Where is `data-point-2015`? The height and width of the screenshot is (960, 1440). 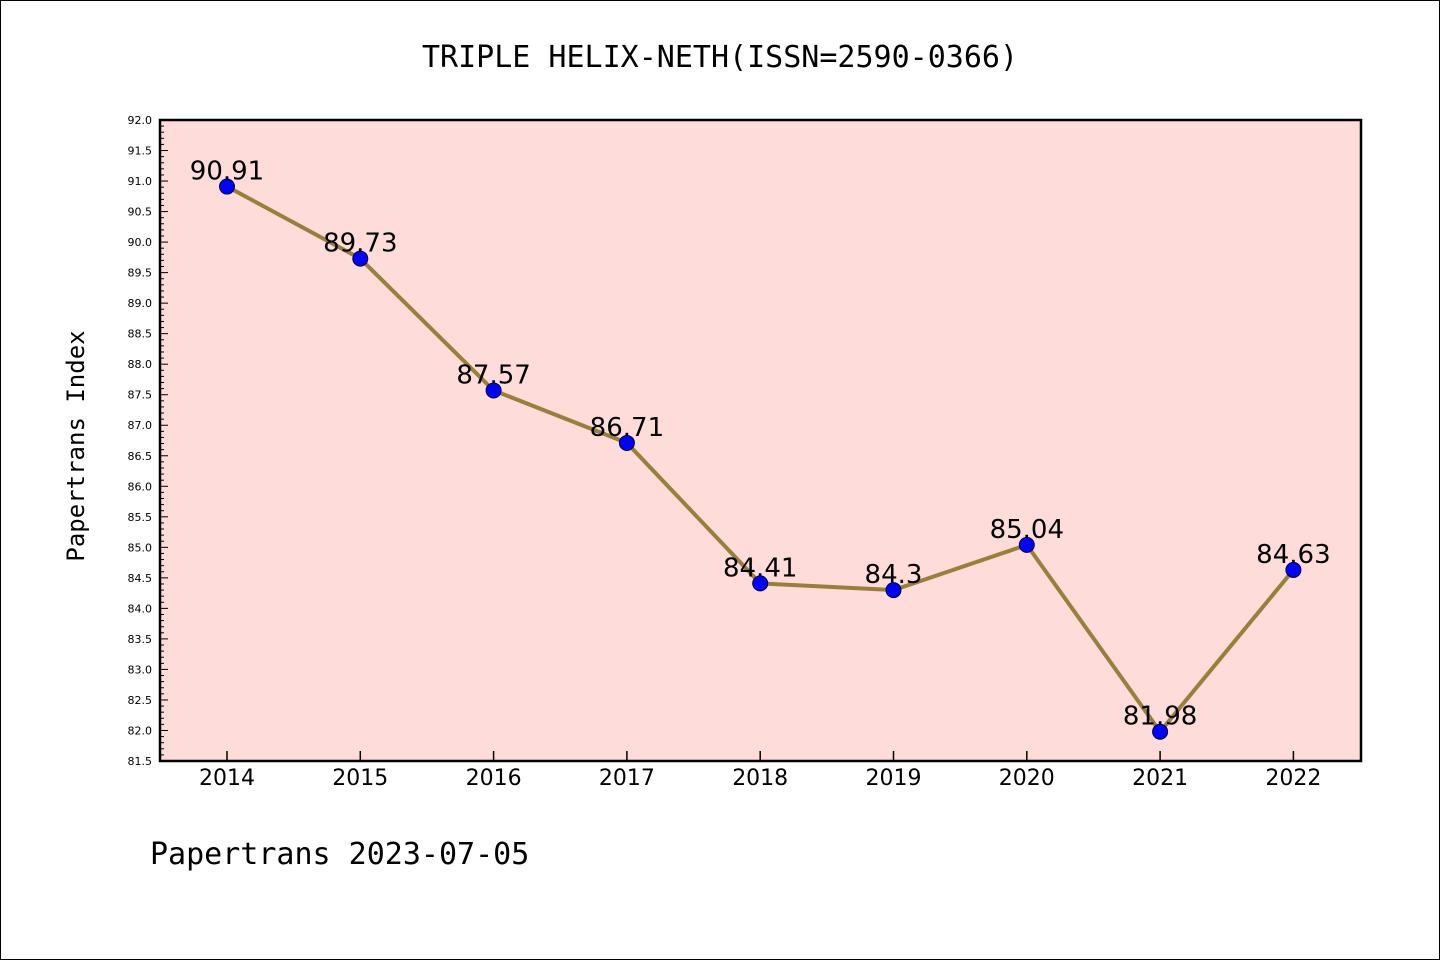 data-point-2015 is located at coordinates (360, 258).